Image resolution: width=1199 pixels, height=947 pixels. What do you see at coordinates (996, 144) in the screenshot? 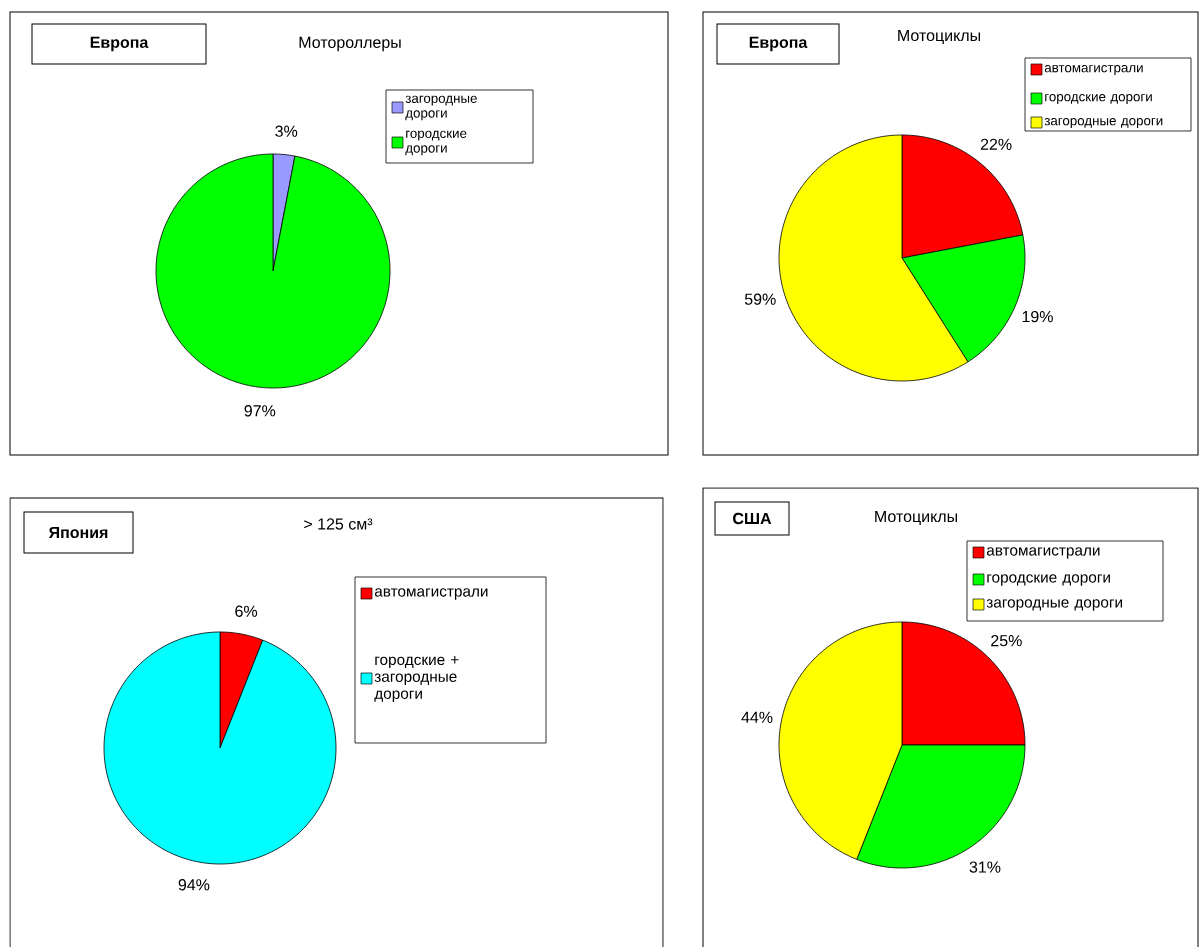
I see `data-label: 22%` at bounding box center [996, 144].